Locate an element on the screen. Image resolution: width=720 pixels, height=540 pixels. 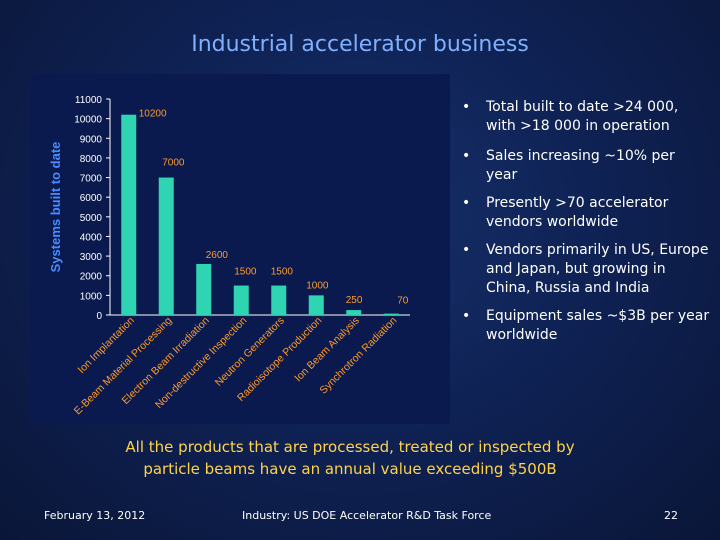
value-label: 1000 is located at coordinates (317, 285).